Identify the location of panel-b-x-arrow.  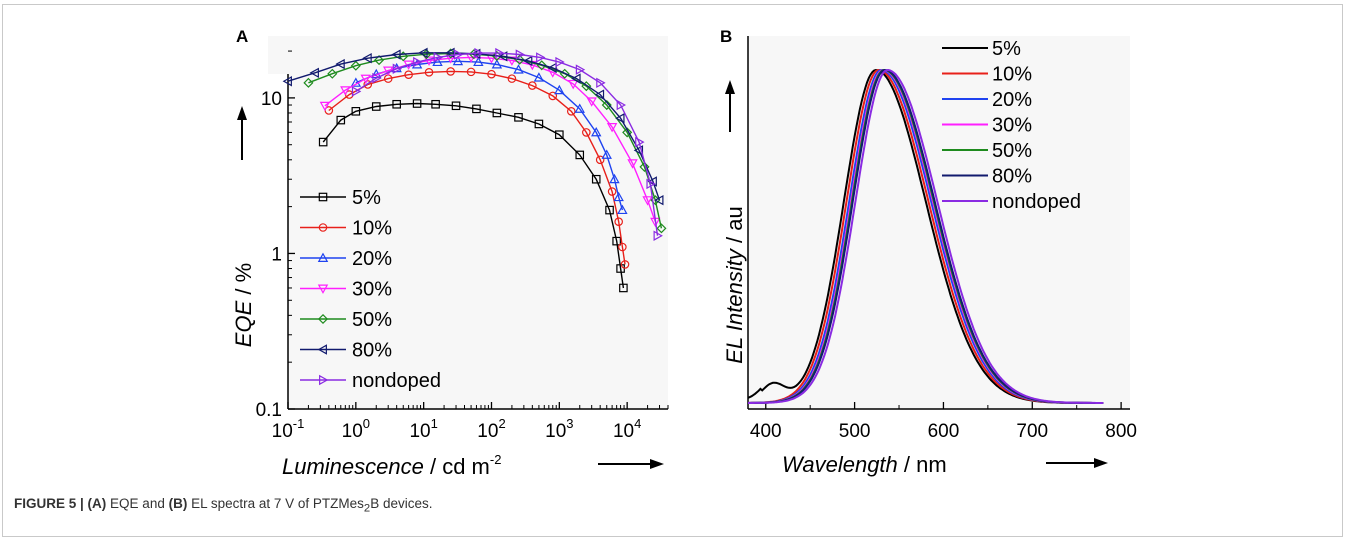
(1077, 463).